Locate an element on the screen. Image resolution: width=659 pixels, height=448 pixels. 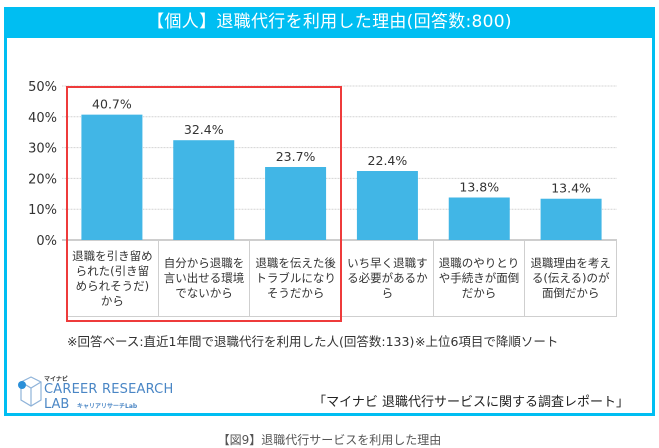
note-sort: ※上位6項目で降順ソート is located at coordinates (487, 341).